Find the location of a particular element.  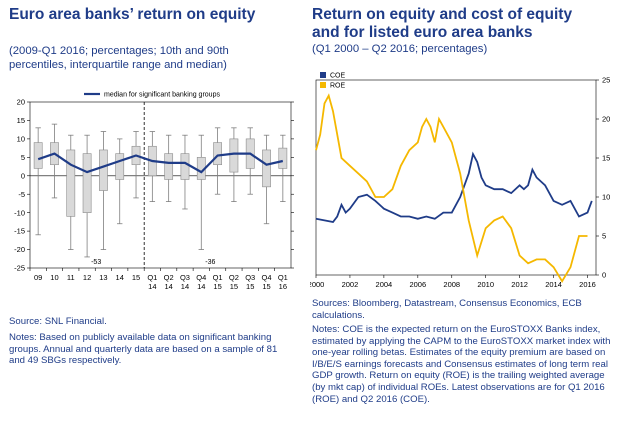

x-tick-label: 10 is located at coordinates (54, 277).